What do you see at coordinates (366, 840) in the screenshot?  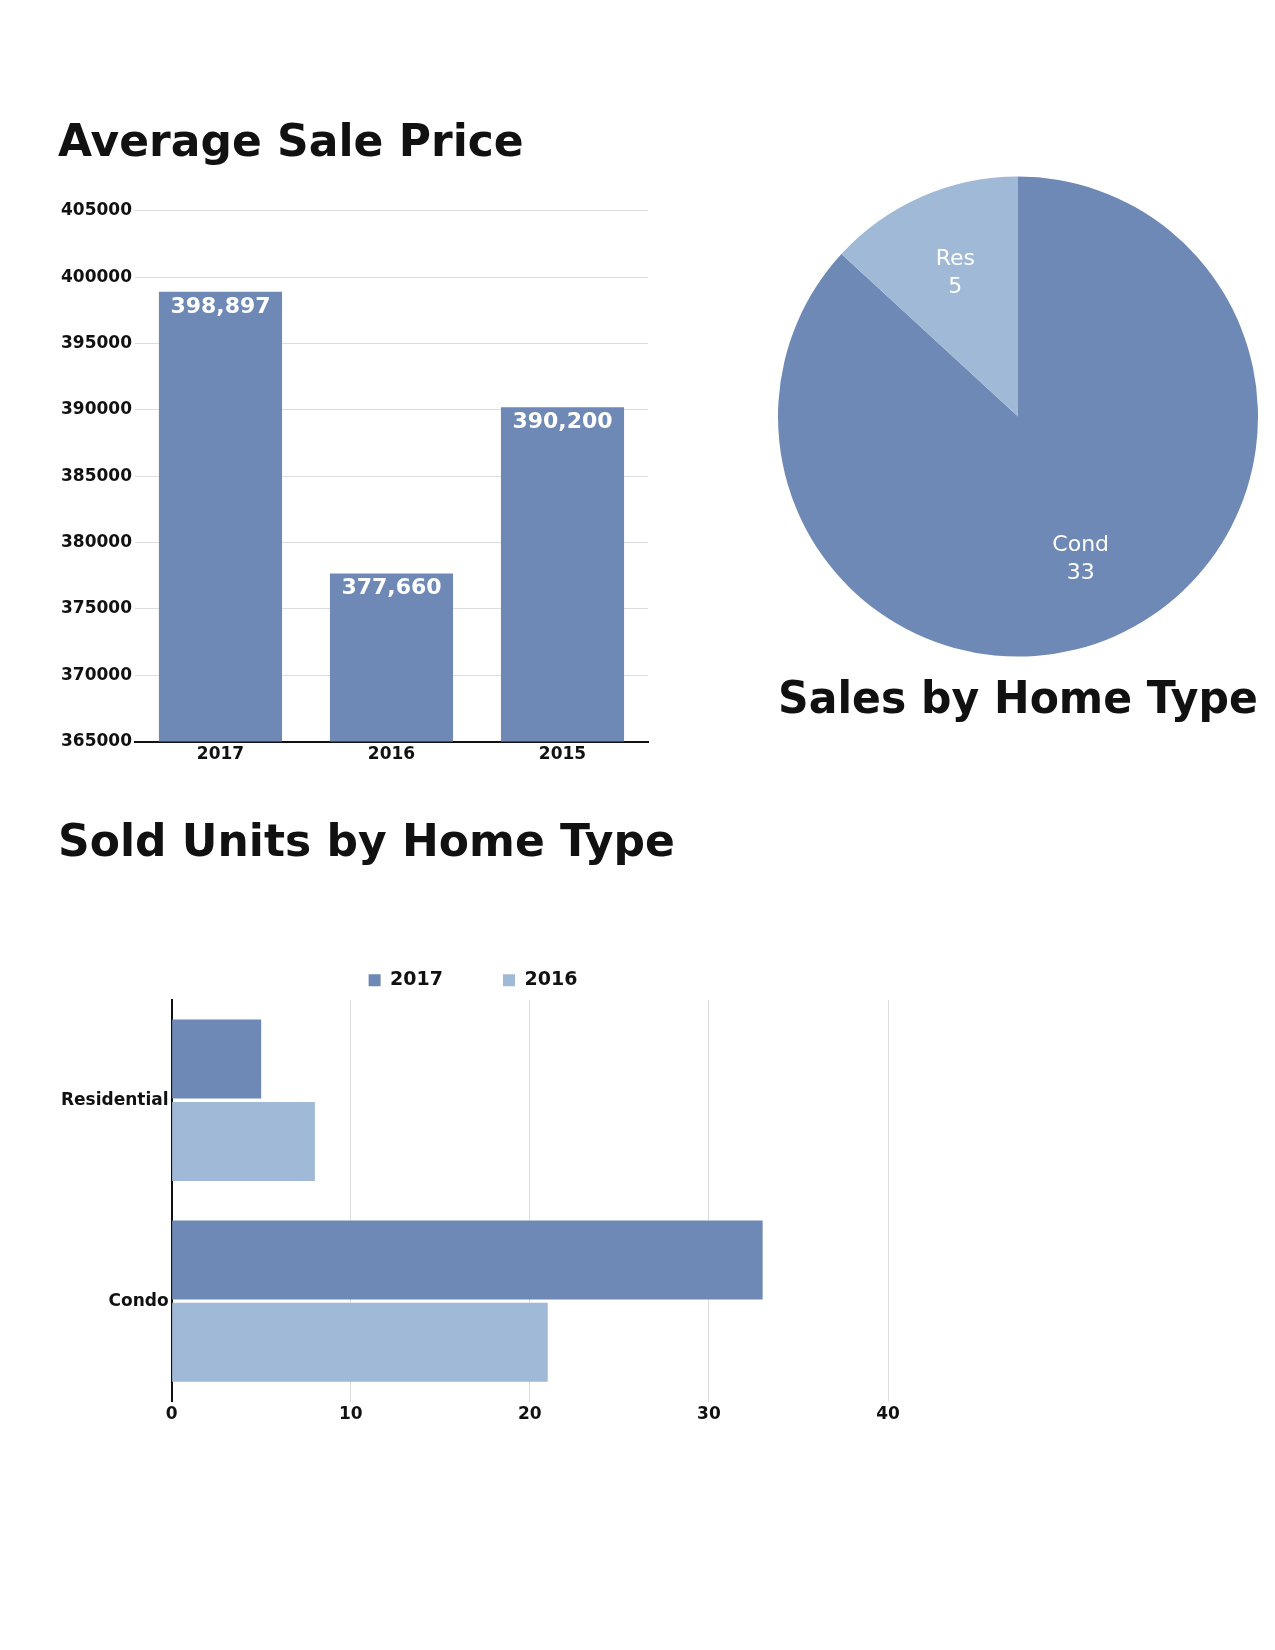 I see `chart-title: Sold Units by Home Type` at bounding box center [366, 840].